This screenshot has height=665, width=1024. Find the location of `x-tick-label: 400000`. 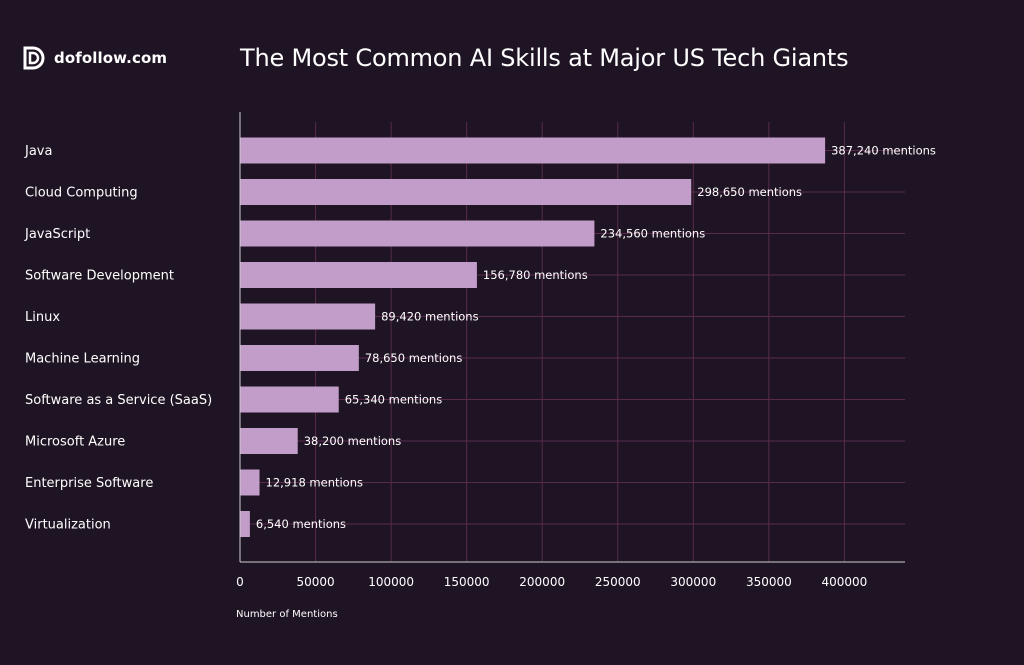

x-tick-label: 400000 is located at coordinates (844, 582).